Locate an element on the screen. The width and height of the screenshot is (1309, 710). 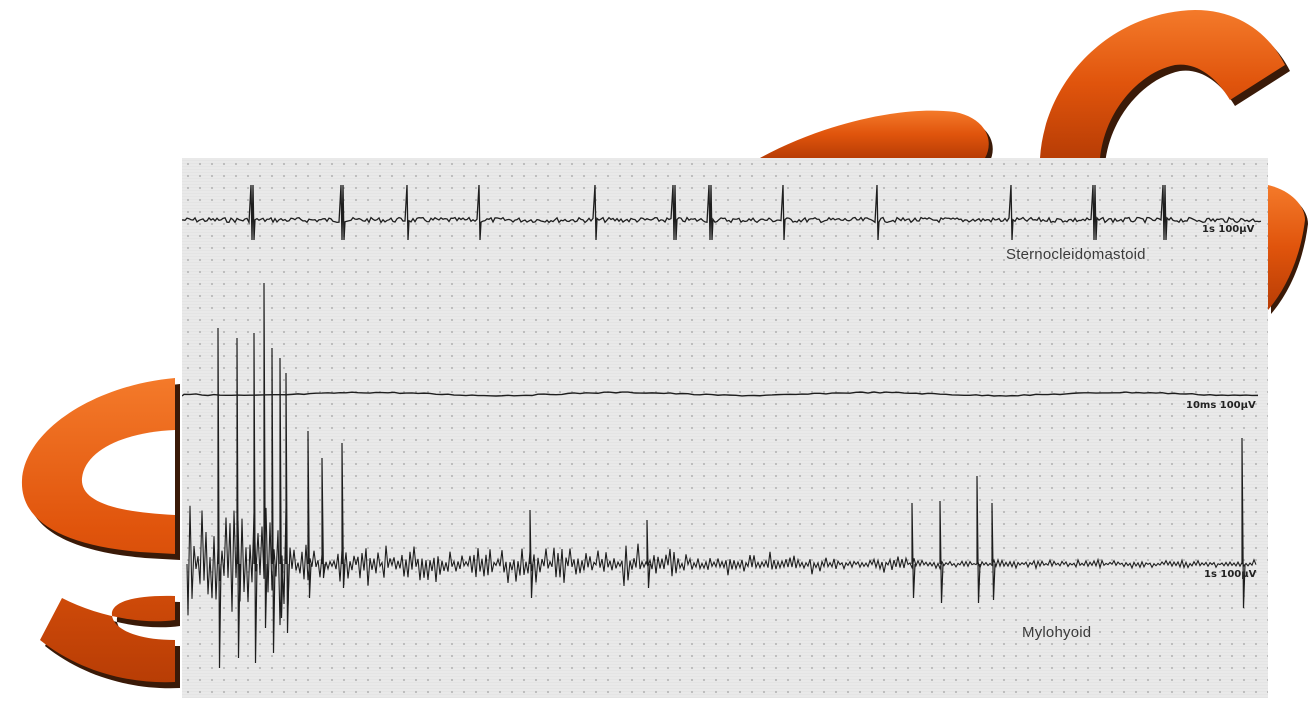
baseline-scale-label: 10ms 100µV is located at coordinates (1221, 405).